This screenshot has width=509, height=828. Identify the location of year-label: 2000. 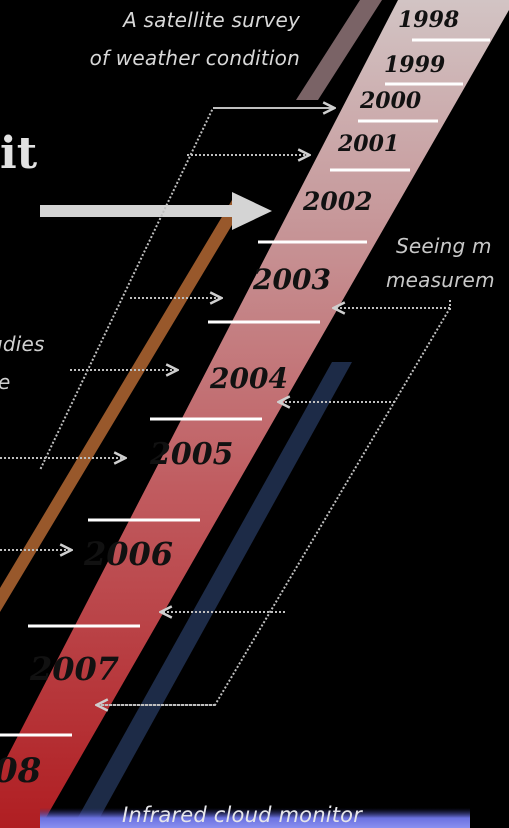
(390, 101).